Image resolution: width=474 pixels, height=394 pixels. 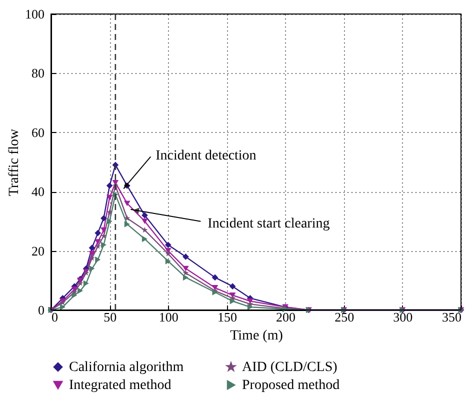 I want to click on x-axis-title: Time (m), so click(x=257, y=336).